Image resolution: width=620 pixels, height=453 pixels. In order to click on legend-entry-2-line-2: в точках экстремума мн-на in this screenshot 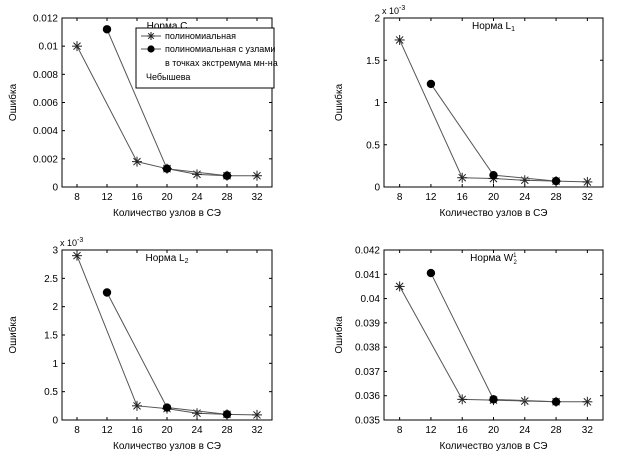, I will do `click(221, 63)`.